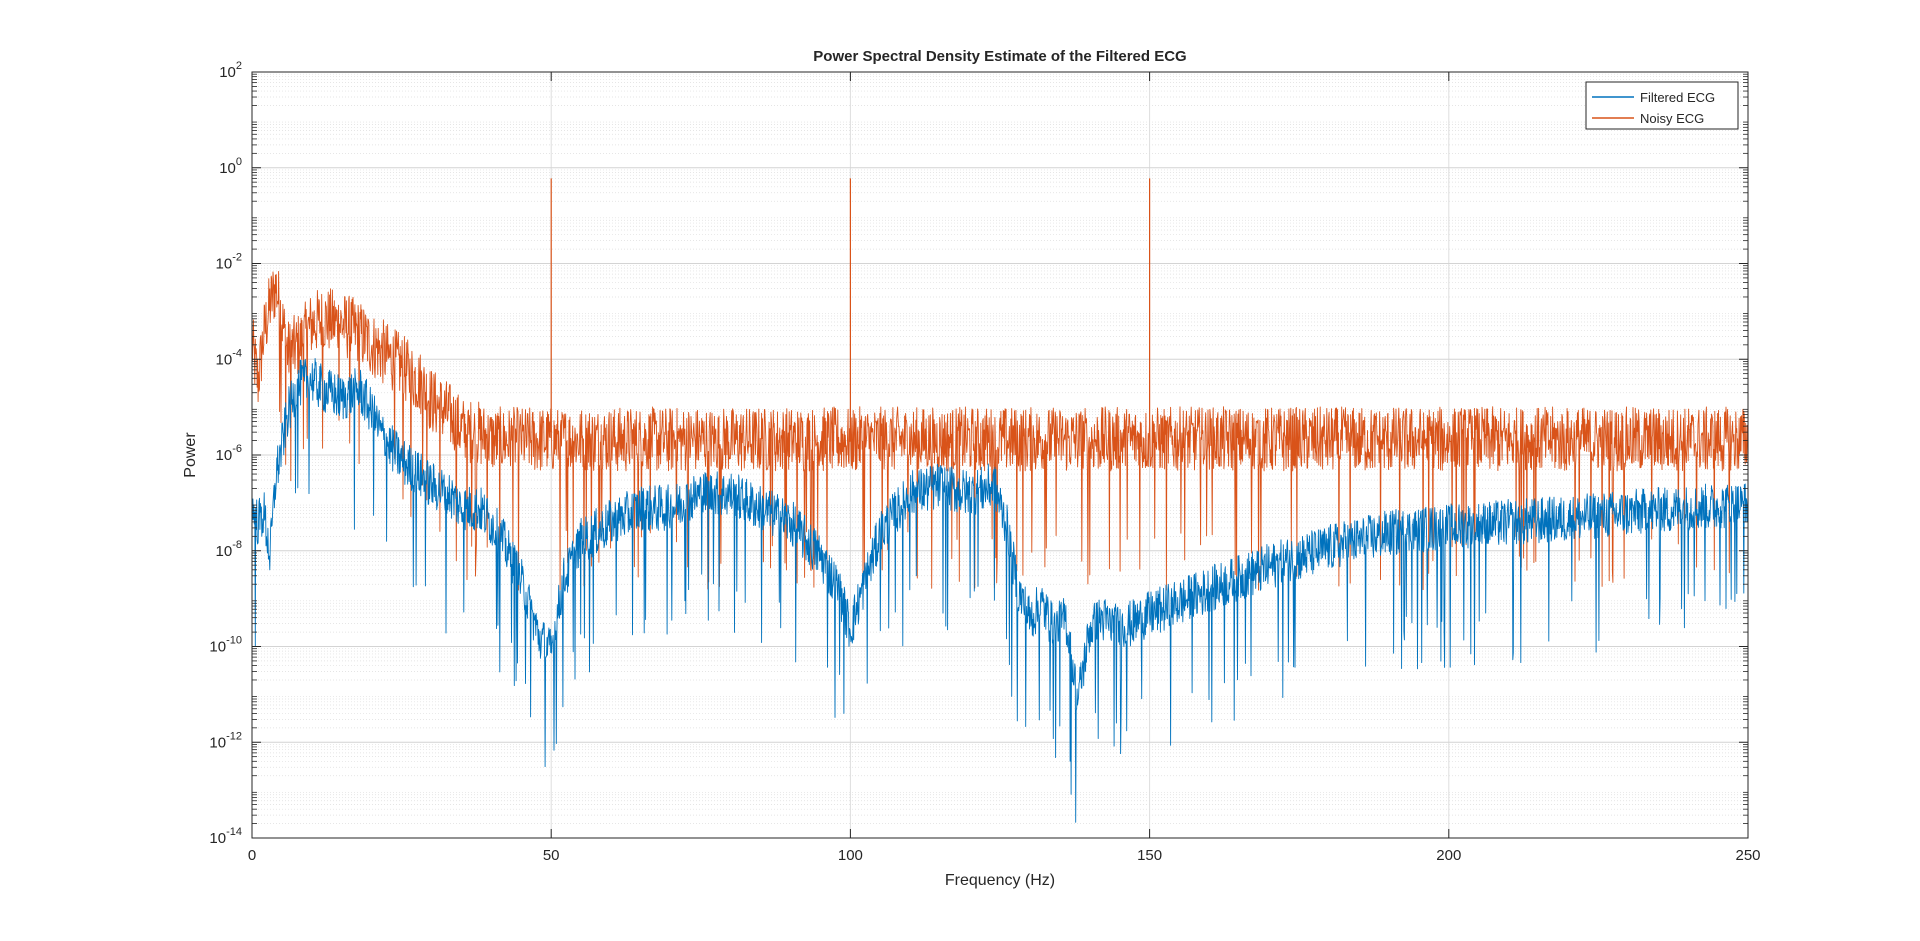  I want to click on legend-box, so click(1662, 105).